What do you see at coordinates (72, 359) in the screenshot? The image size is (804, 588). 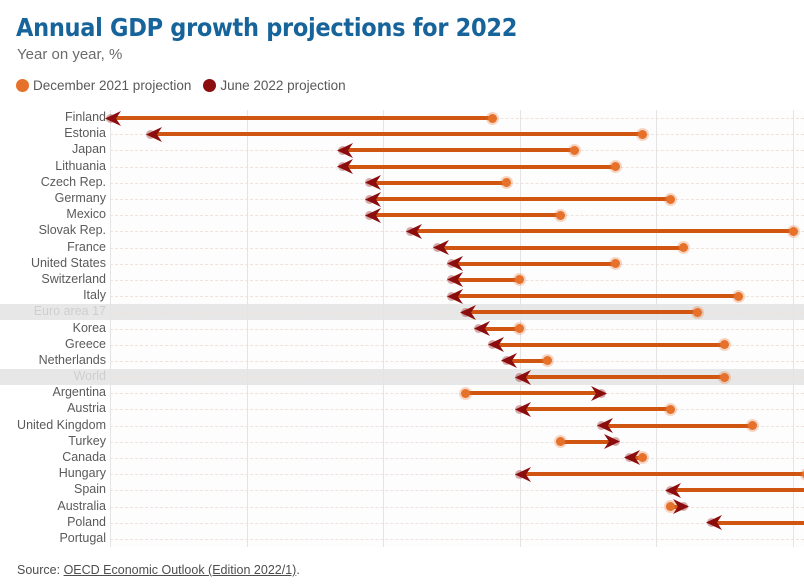 I see `y-axis-label: Netherlands` at bounding box center [72, 359].